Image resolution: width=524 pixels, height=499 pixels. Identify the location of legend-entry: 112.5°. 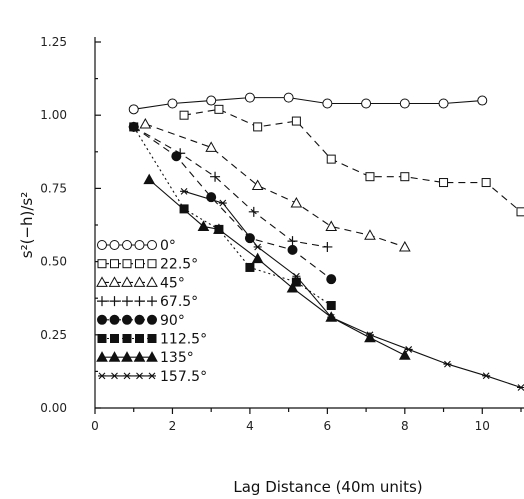
(152, 340).